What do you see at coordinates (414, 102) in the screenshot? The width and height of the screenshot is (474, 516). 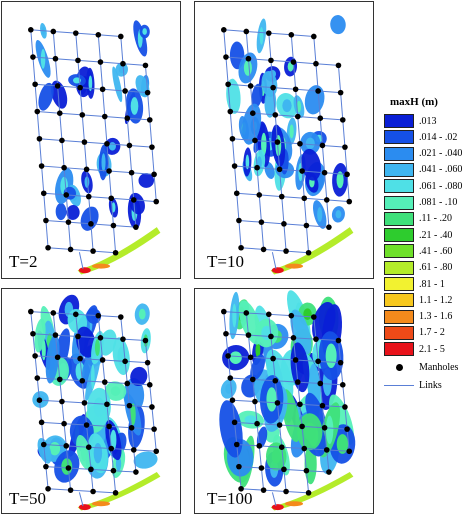 I see `legend-title: maxH (m)` at bounding box center [414, 102].